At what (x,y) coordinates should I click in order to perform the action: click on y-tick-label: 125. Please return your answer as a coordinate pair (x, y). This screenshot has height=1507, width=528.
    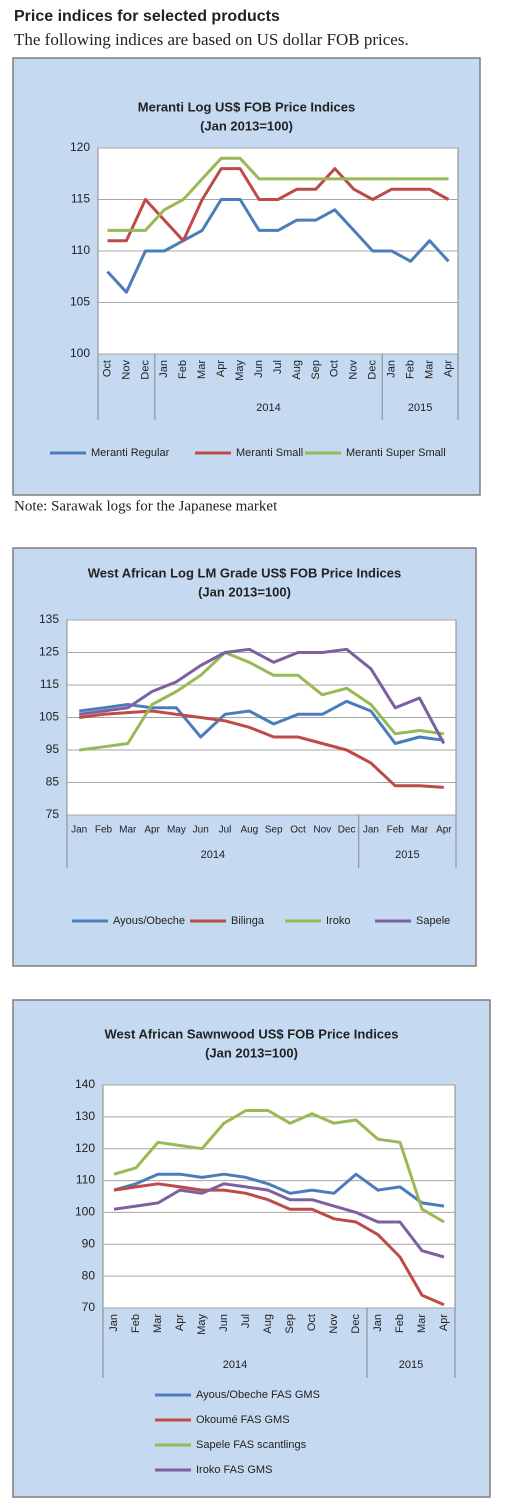
    Looking at the image, I should click on (49, 652).